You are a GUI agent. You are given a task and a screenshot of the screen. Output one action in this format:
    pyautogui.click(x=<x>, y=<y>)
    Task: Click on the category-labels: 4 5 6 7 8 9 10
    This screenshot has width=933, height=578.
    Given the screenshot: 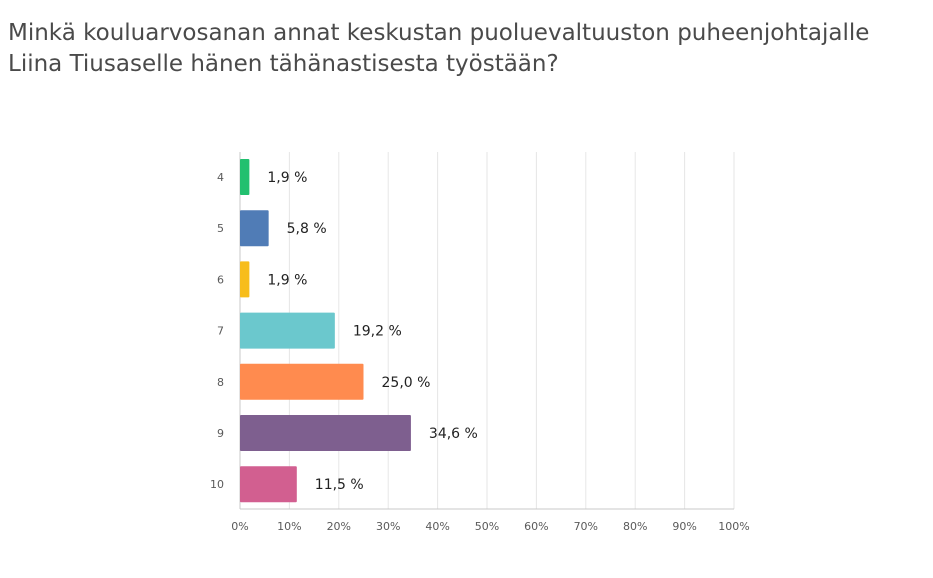 What is the action you would take?
    pyautogui.click(x=217, y=331)
    